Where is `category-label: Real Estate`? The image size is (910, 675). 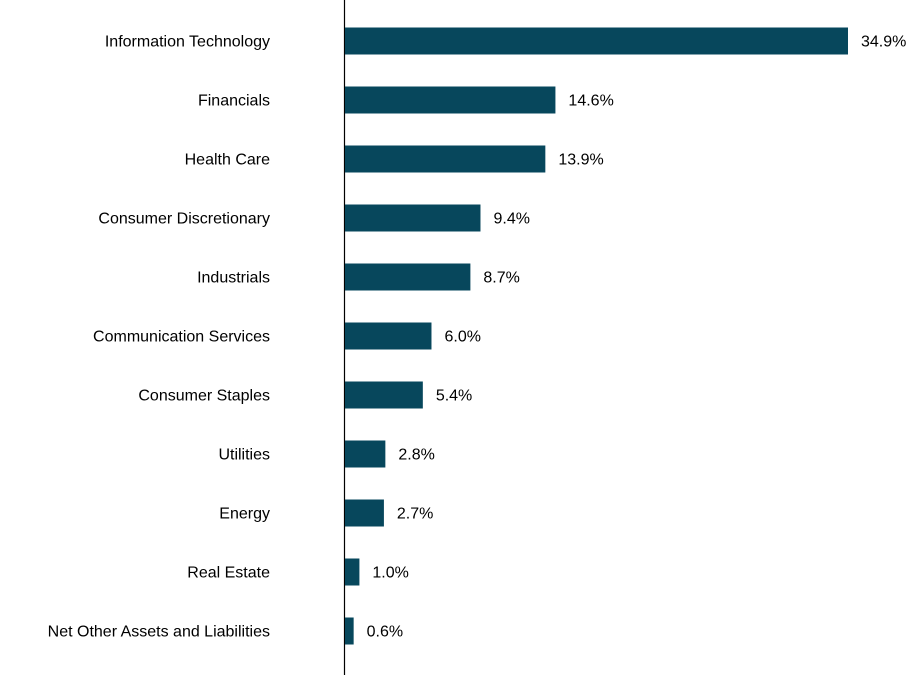 category-label: Real Estate is located at coordinates (228, 573).